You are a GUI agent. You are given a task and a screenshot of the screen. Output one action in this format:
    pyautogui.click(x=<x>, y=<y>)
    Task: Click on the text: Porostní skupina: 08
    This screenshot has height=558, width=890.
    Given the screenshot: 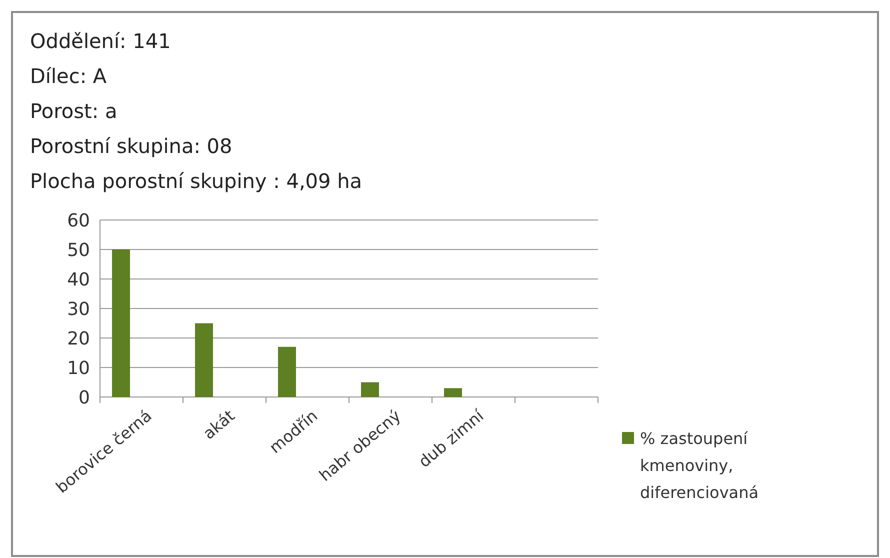 What is the action you would take?
    pyautogui.click(x=131, y=146)
    